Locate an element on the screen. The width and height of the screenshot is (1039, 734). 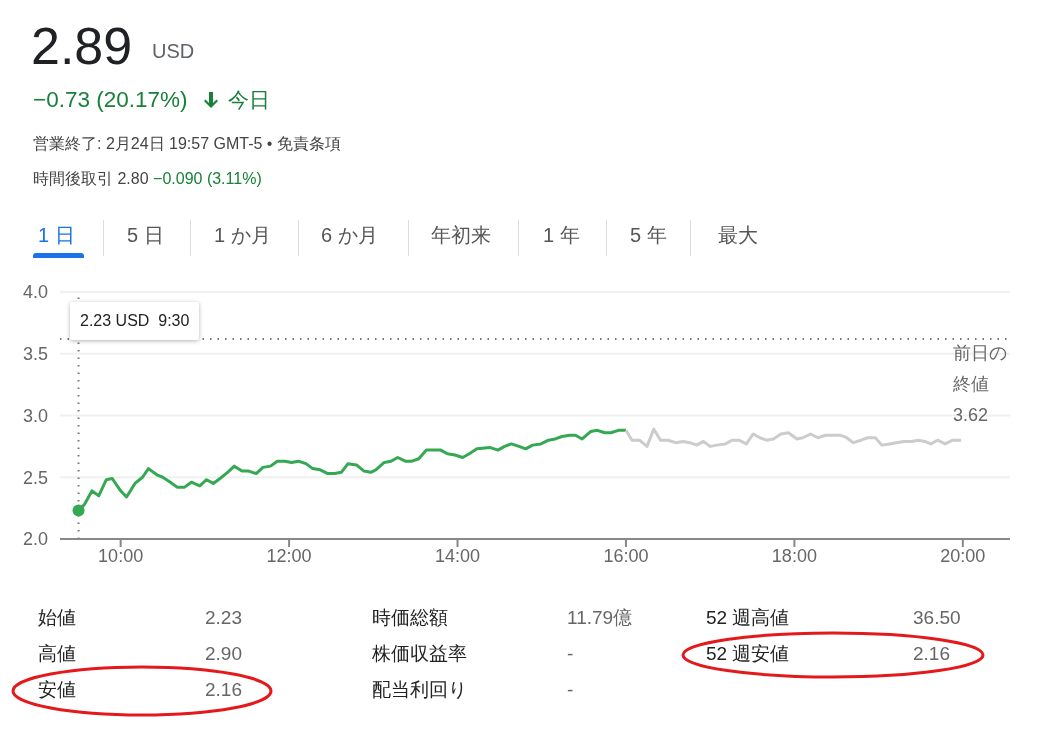
text: 1 日 is located at coordinates (56, 235).